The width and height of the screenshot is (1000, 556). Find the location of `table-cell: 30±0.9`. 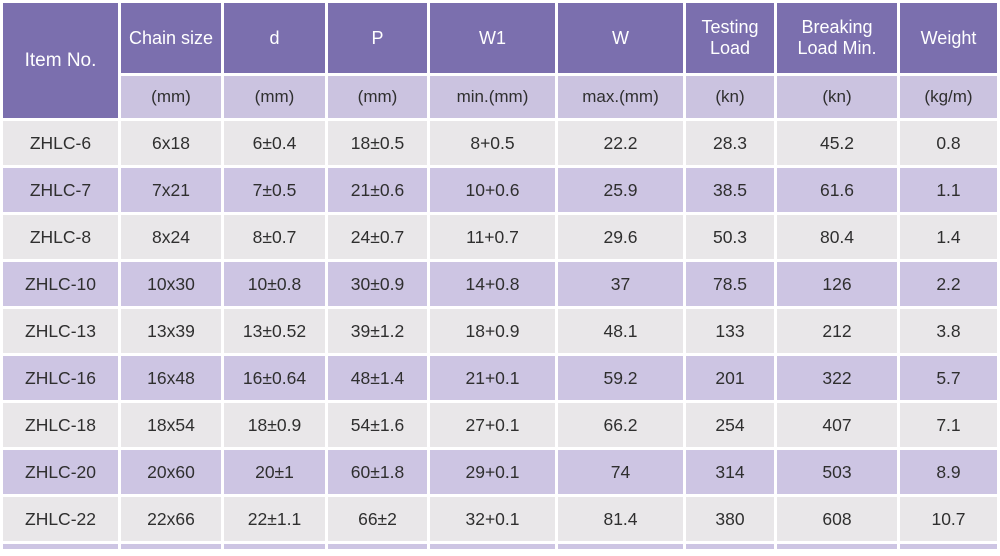

table-cell: 30±0.9 is located at coordinates (377, 284).